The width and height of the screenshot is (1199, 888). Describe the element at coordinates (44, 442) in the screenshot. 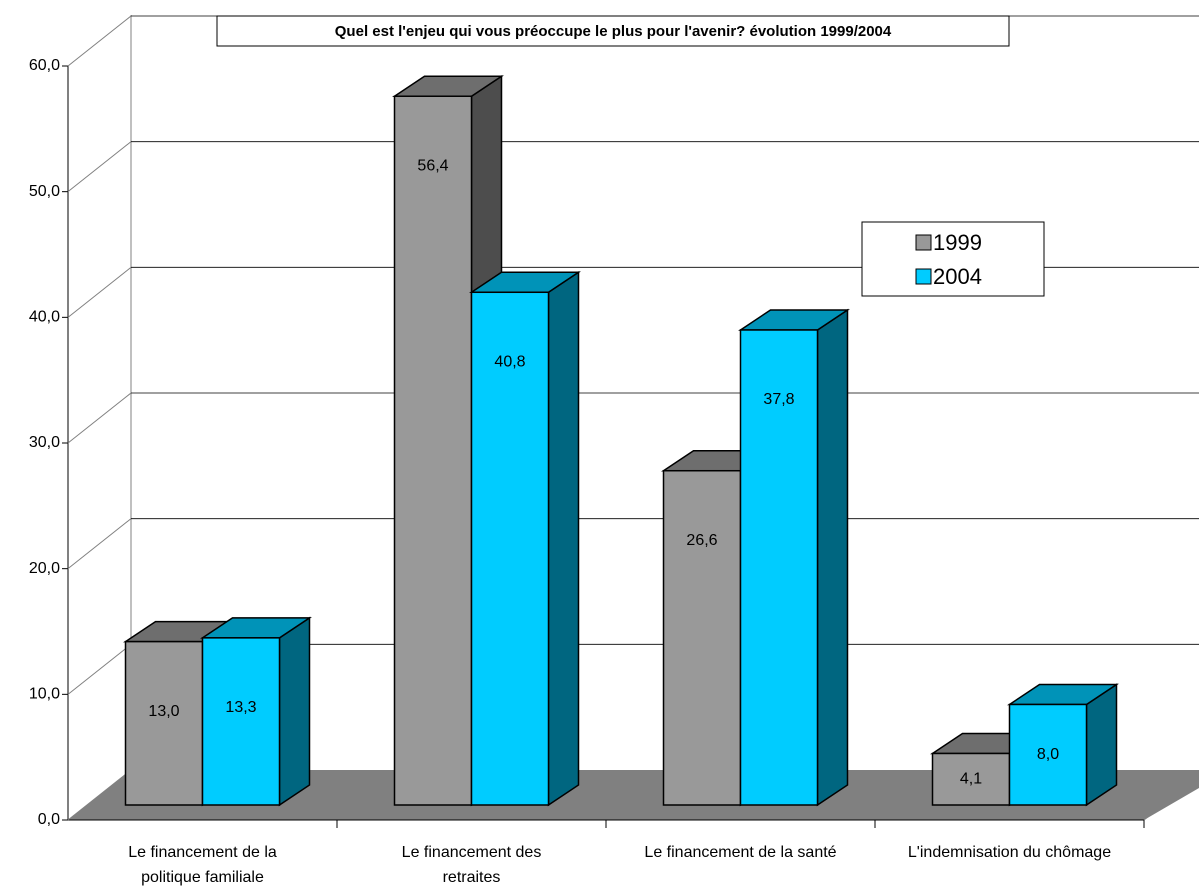

I see `y-tick-label: 30,0` at that location.